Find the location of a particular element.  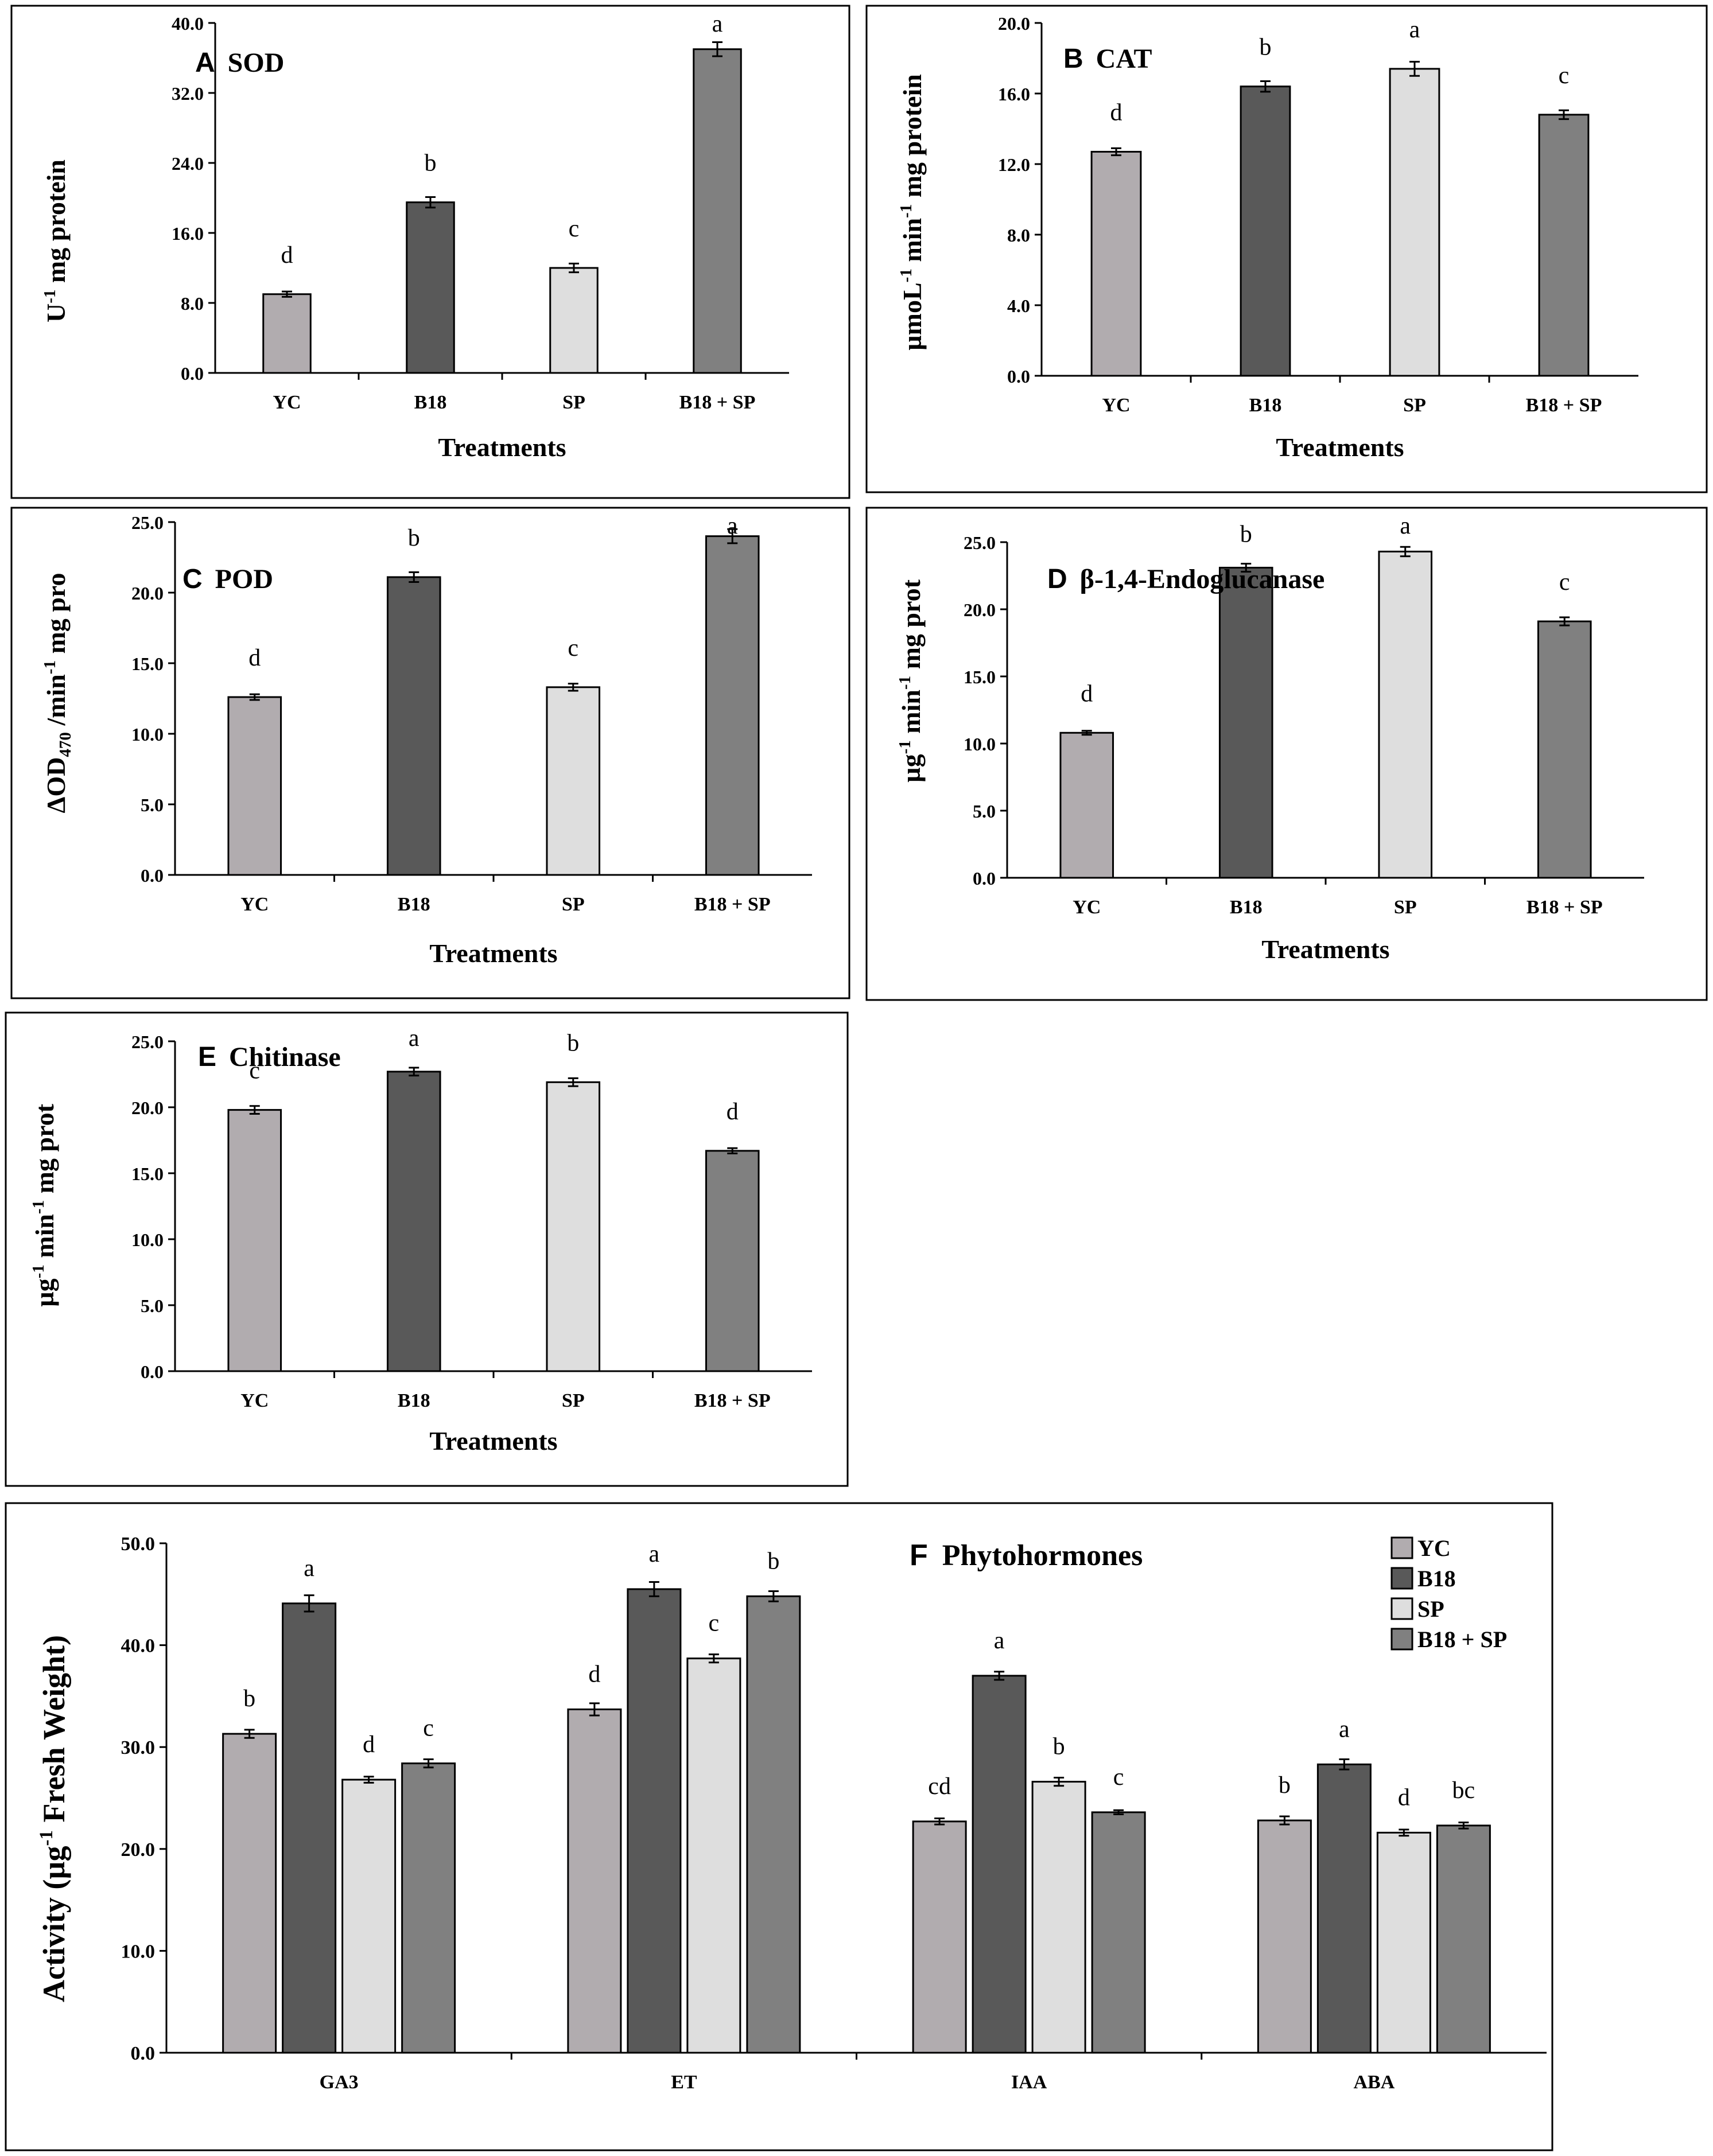

panel-title-text: β-1,4-Endoglucanase is located at coordinates (1202, 579).